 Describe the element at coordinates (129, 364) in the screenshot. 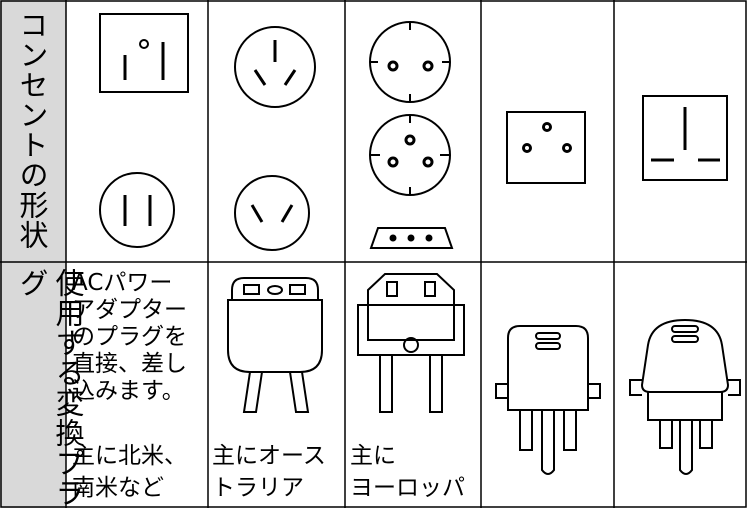

I see `text-line: 直接、差し` at that location.